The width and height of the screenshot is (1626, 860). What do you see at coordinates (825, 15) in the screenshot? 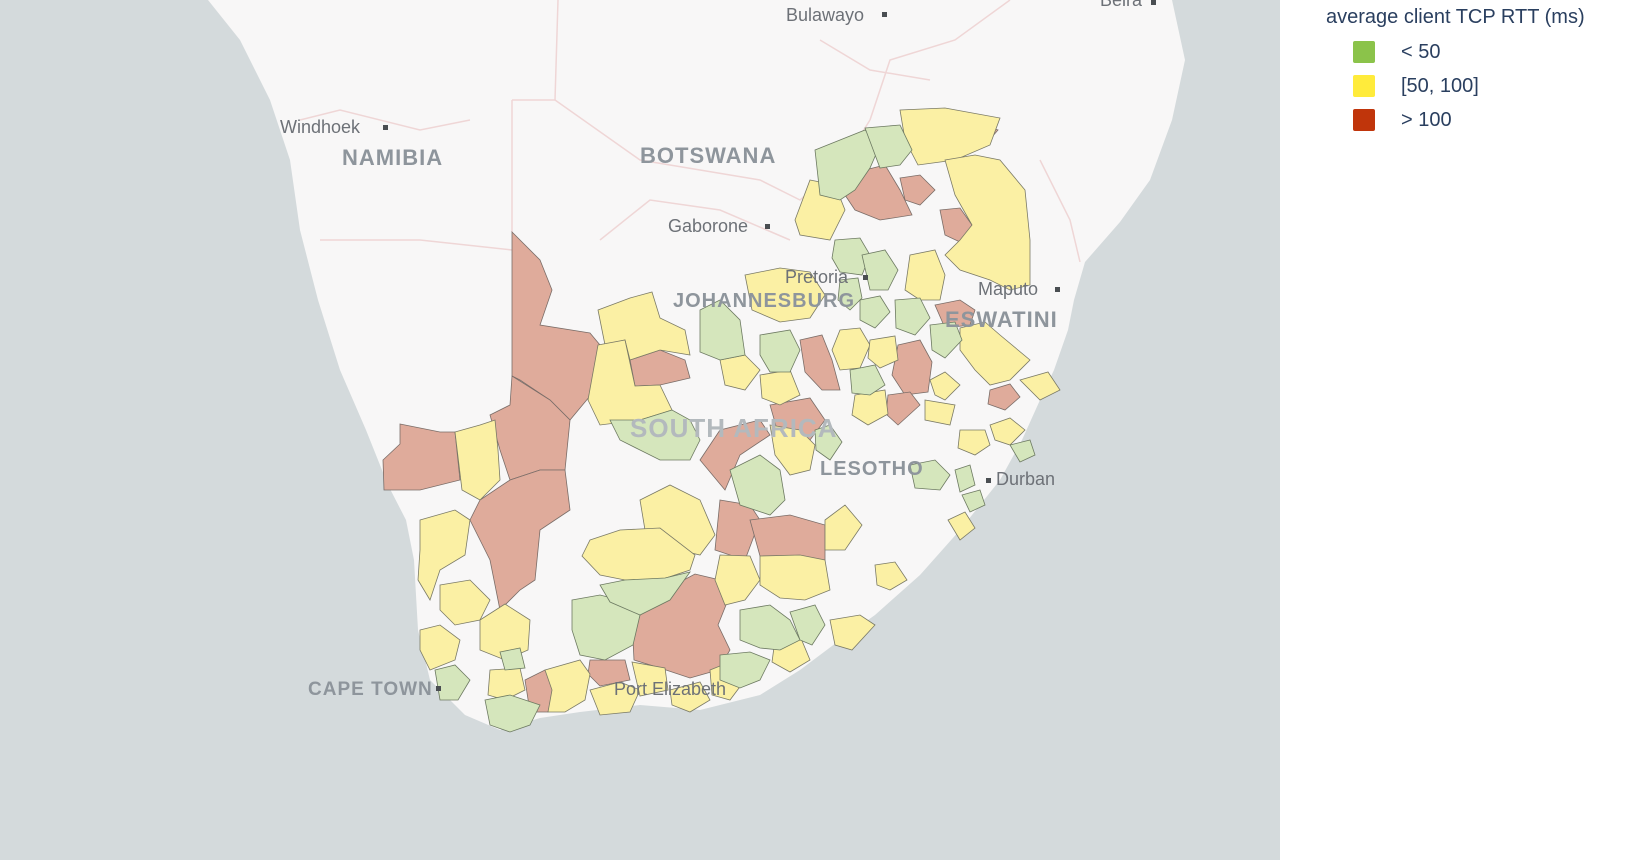
I see `label-bulawayo: Bulawayo` at bounding box center [825, 15].